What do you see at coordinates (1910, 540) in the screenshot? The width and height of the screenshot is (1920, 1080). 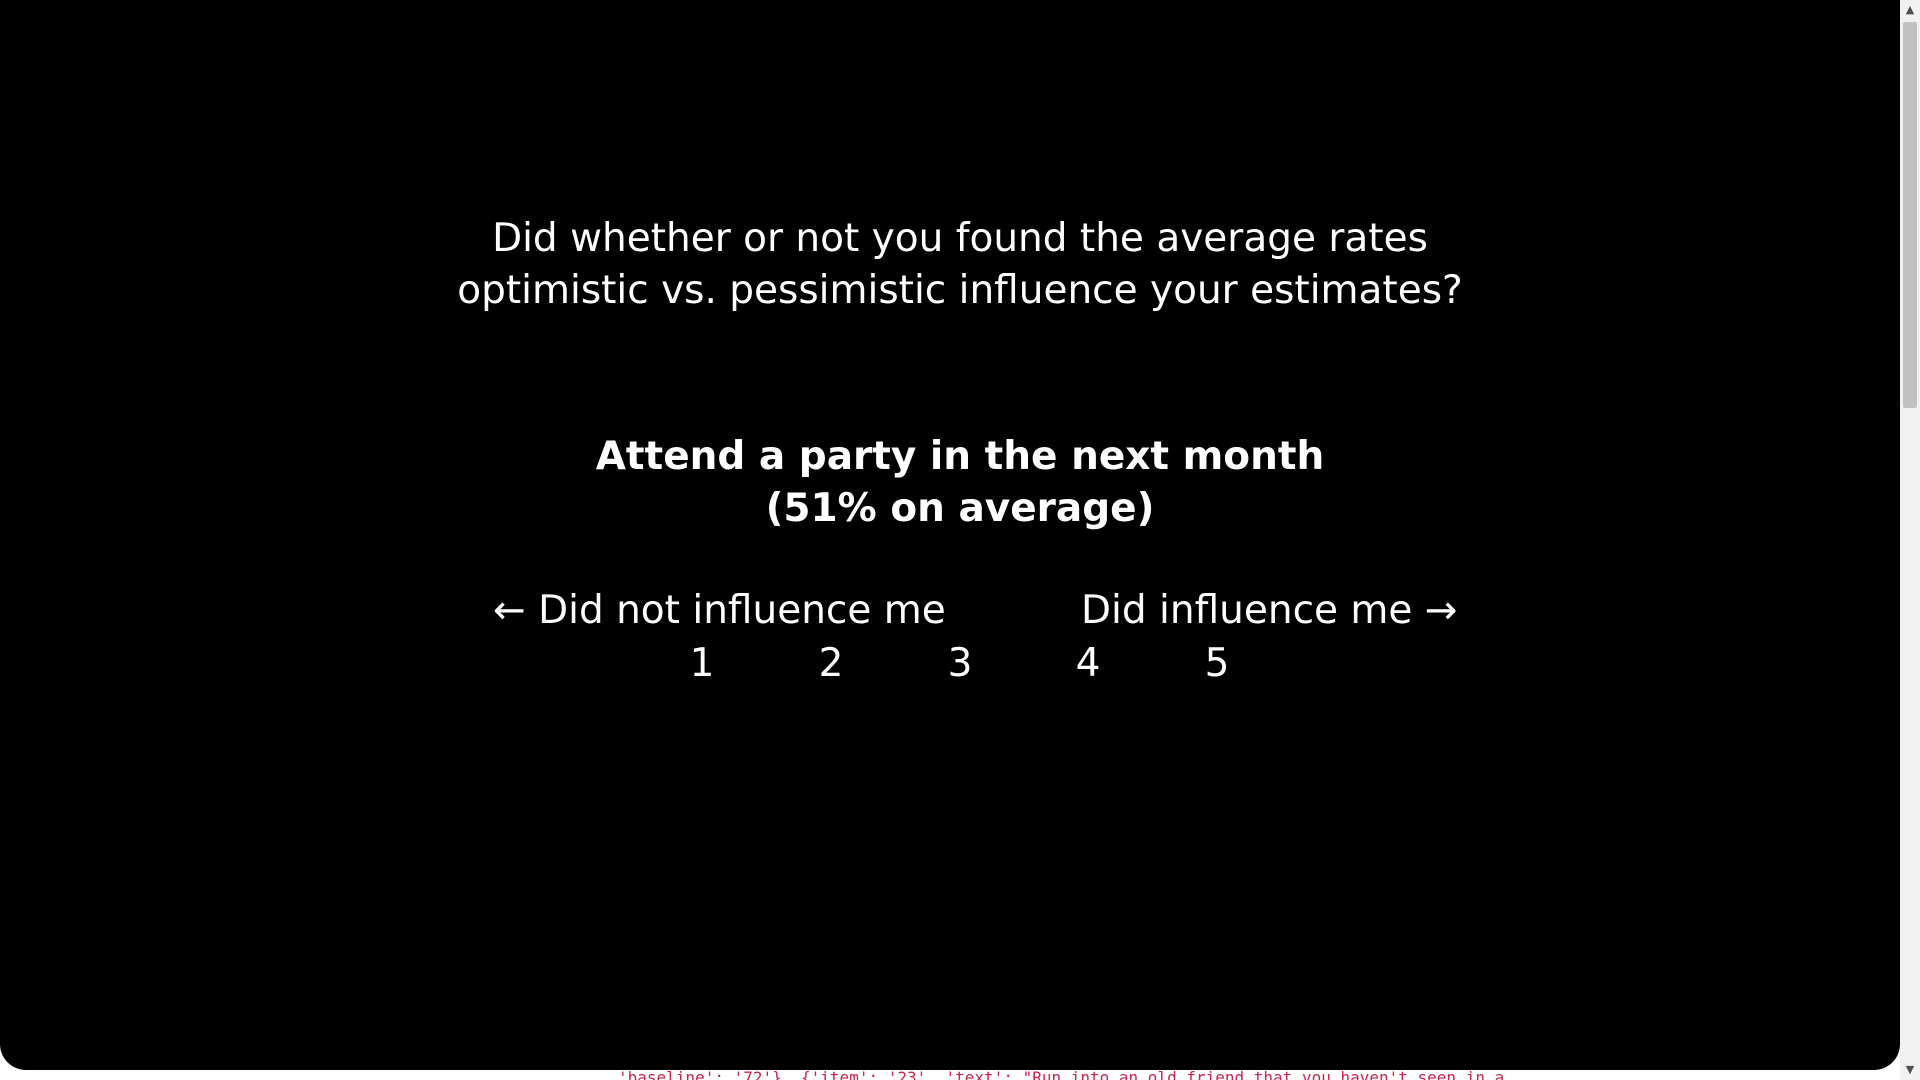 I see `vertical-scrollbar: ▲ ▼` at bounding box center [1910, 540].